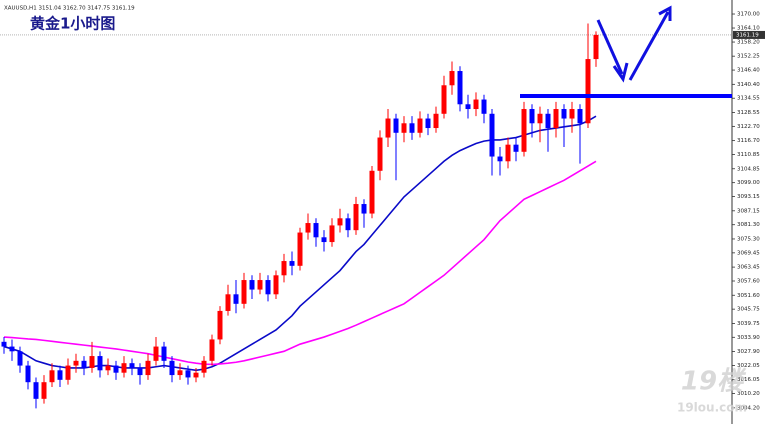  Describe the element at coordinates (649, 46) in the screenshot. I see `arrow-up` at that location.